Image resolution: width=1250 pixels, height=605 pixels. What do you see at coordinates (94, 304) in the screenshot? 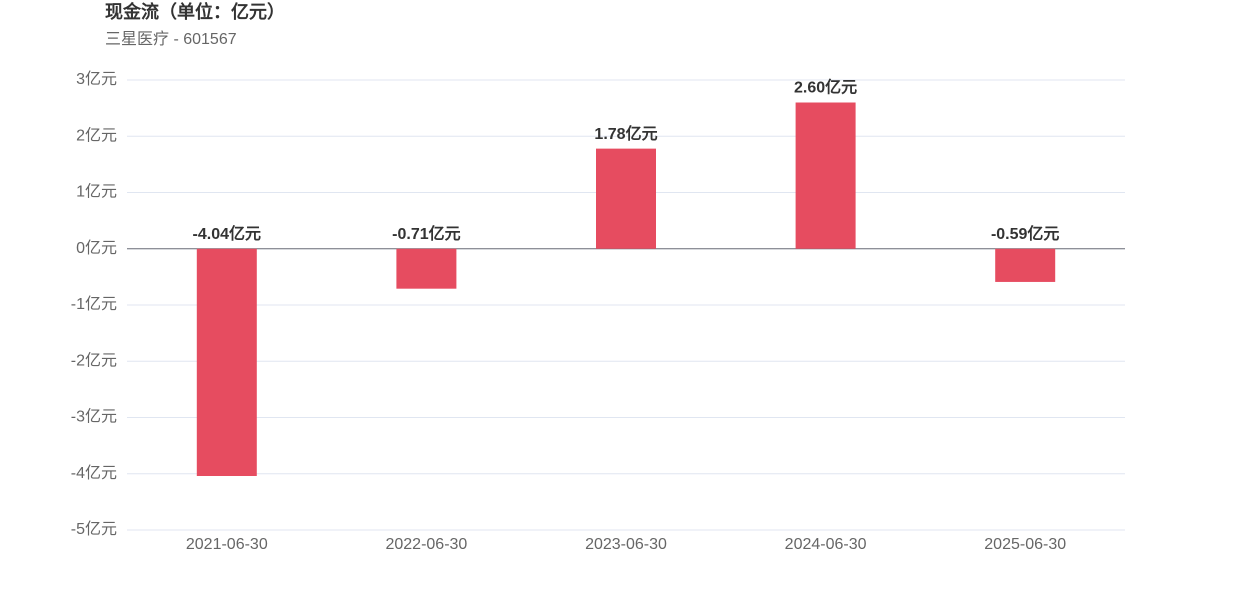
I see `y-tick-label: -1亿元` at bounding box center [94, 304].